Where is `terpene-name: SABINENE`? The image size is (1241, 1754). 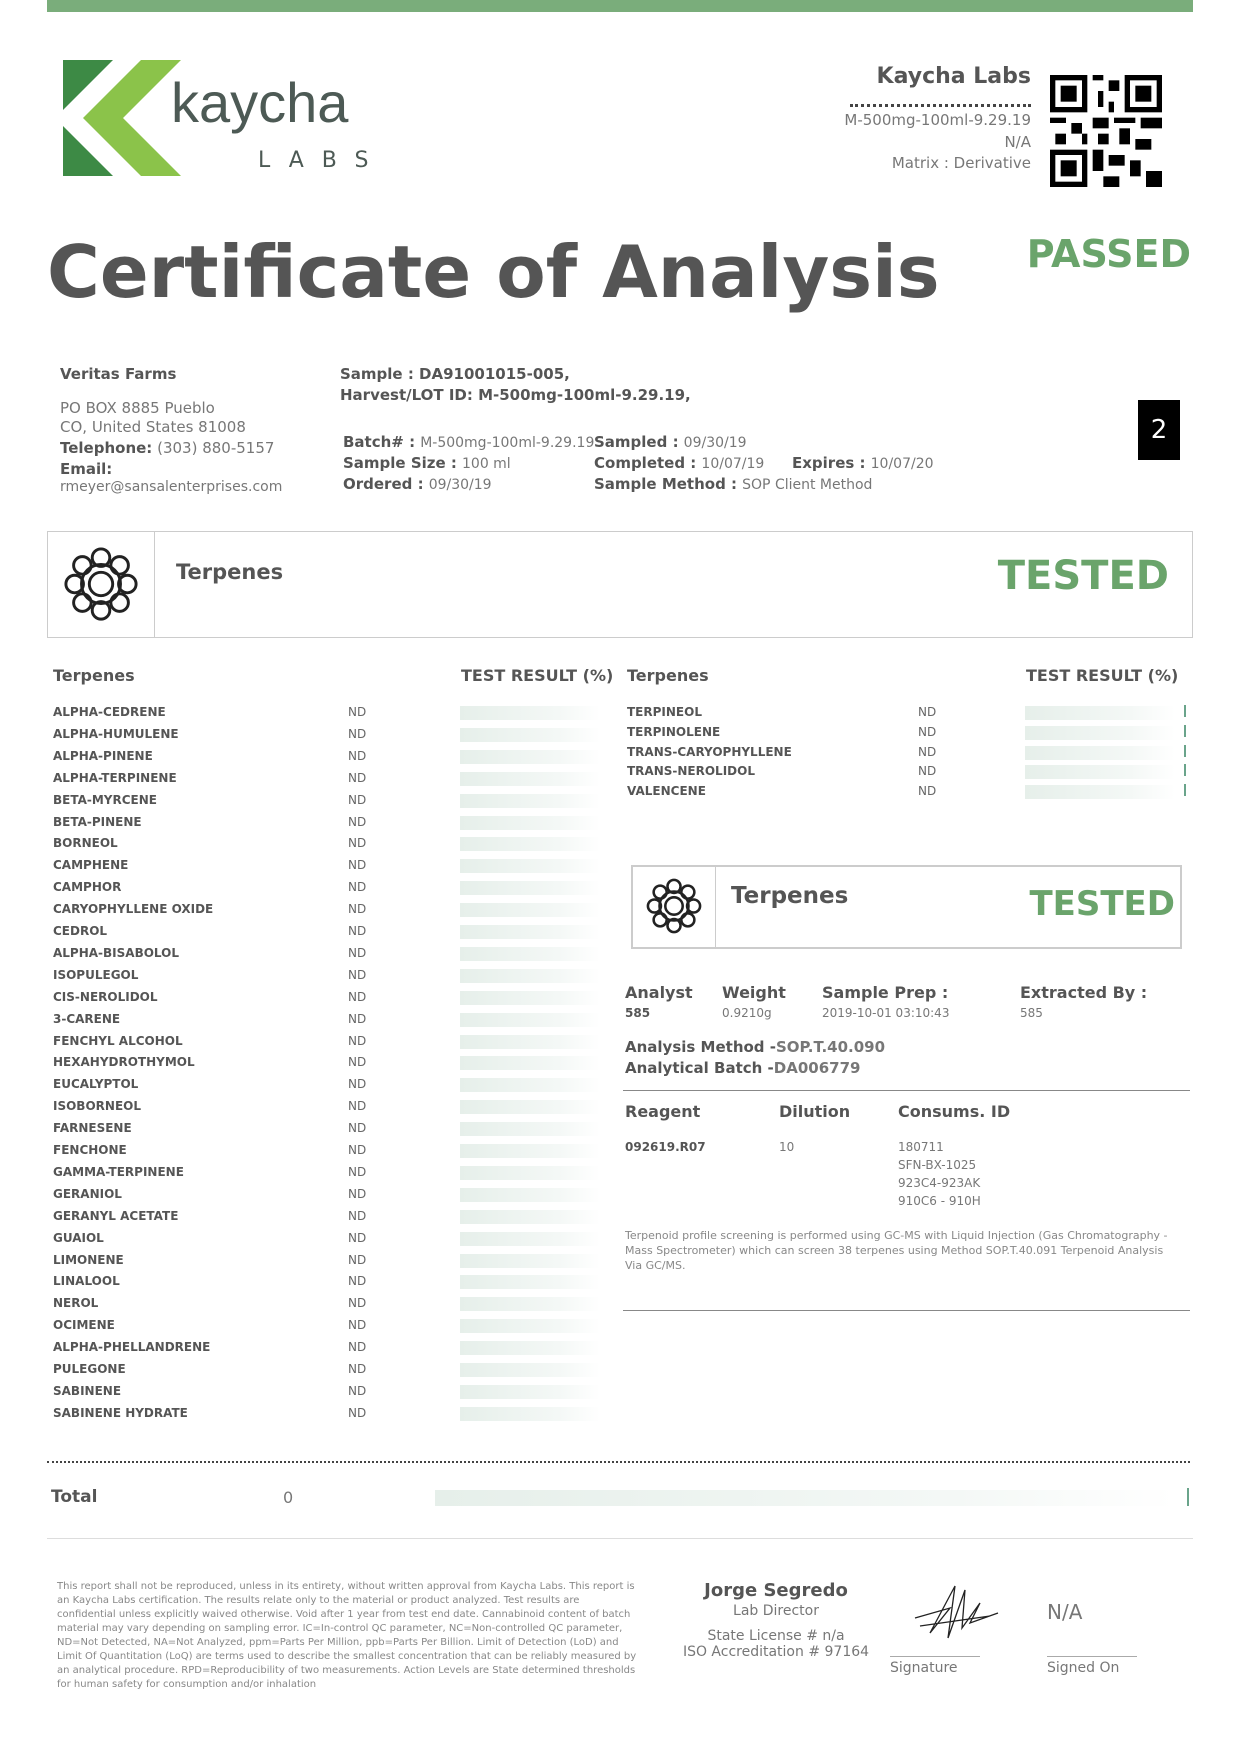 terpene-name: SABINENE is located at coordinates (87, 1390).